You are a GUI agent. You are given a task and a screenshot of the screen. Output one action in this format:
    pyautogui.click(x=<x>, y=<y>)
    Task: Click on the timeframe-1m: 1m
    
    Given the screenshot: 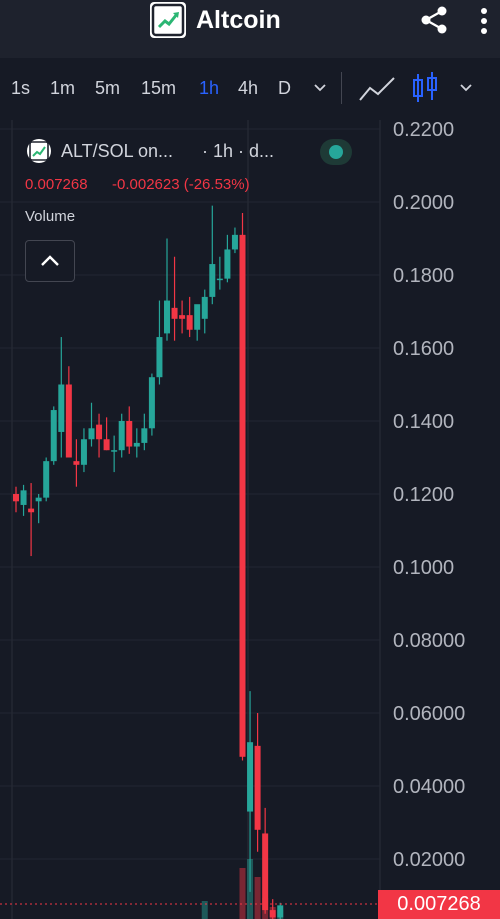 What is the action you would take?
    pyautogui.click(x=63, y=88)
    